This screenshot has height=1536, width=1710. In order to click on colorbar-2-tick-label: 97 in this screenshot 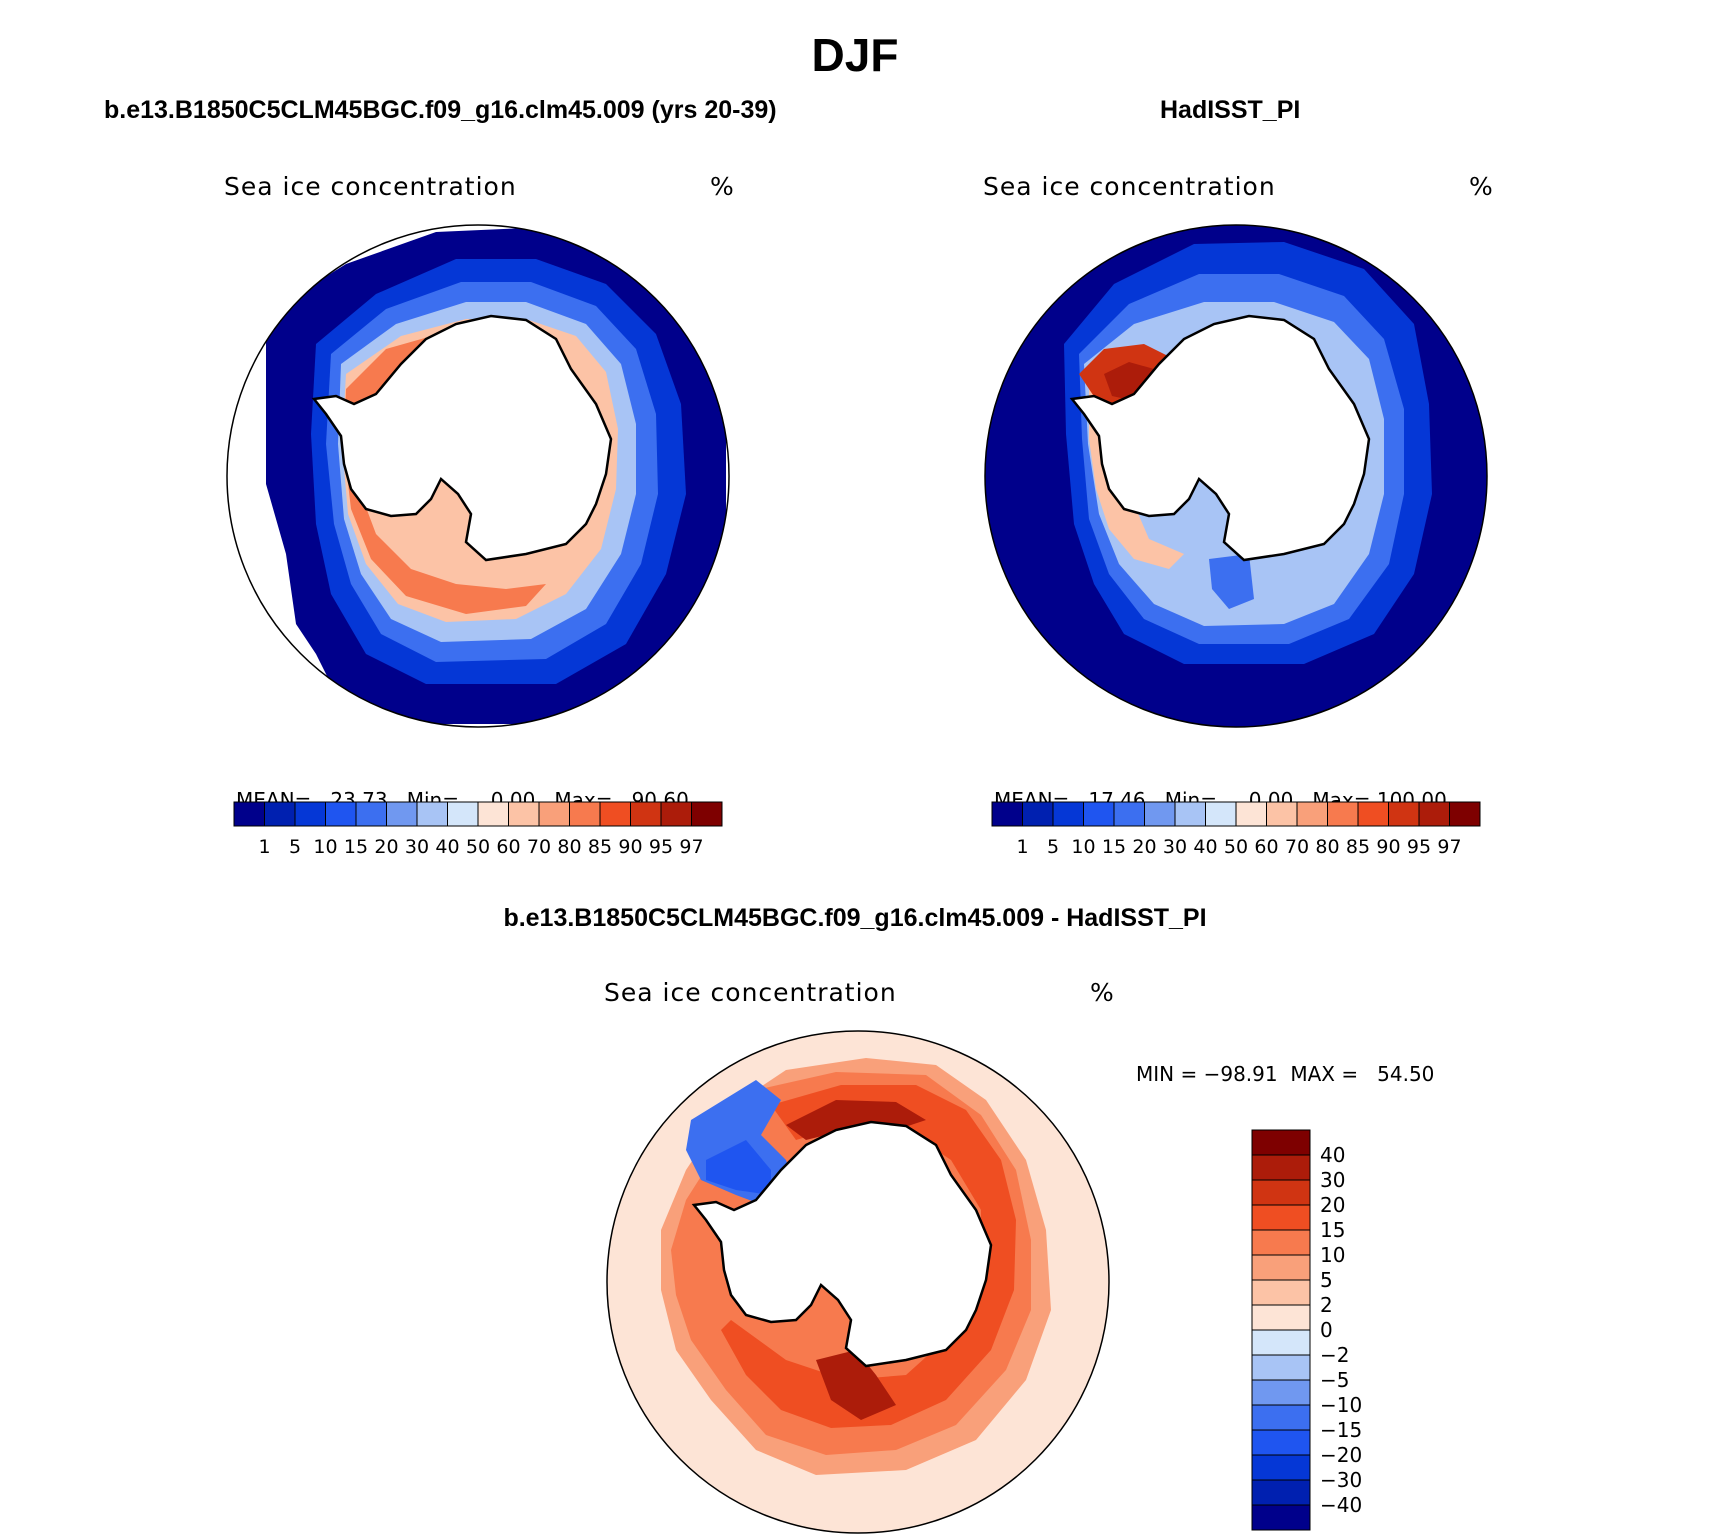, I will do `click(1449, 847)`.